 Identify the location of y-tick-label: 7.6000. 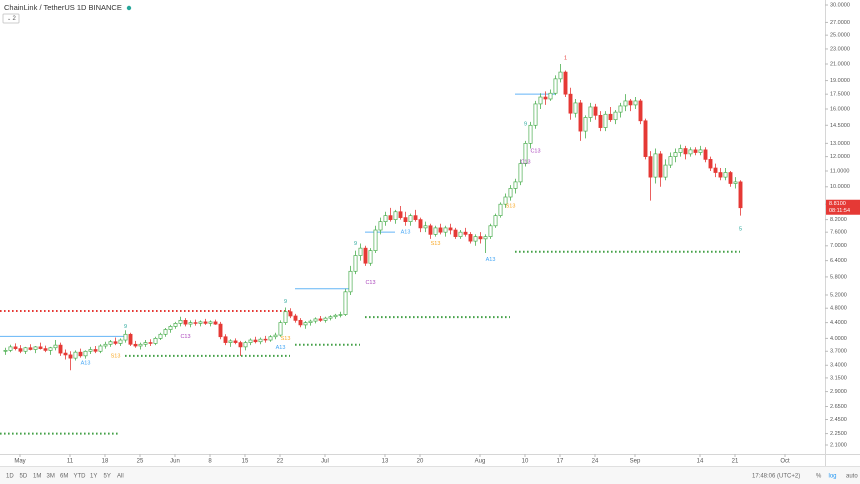
(838, 233).